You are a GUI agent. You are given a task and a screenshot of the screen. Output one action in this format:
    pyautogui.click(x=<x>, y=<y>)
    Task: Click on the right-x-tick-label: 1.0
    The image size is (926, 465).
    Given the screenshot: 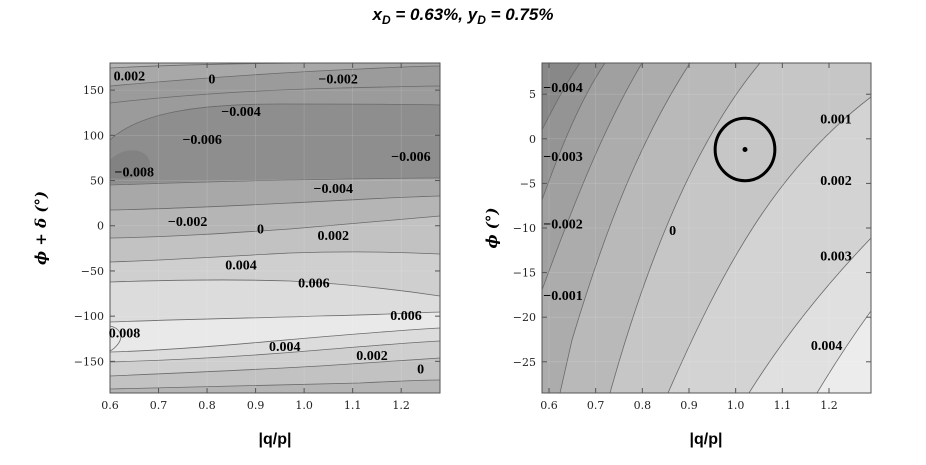 What is the action you would take?
    pyautogui.click(x=736, y=405)
    